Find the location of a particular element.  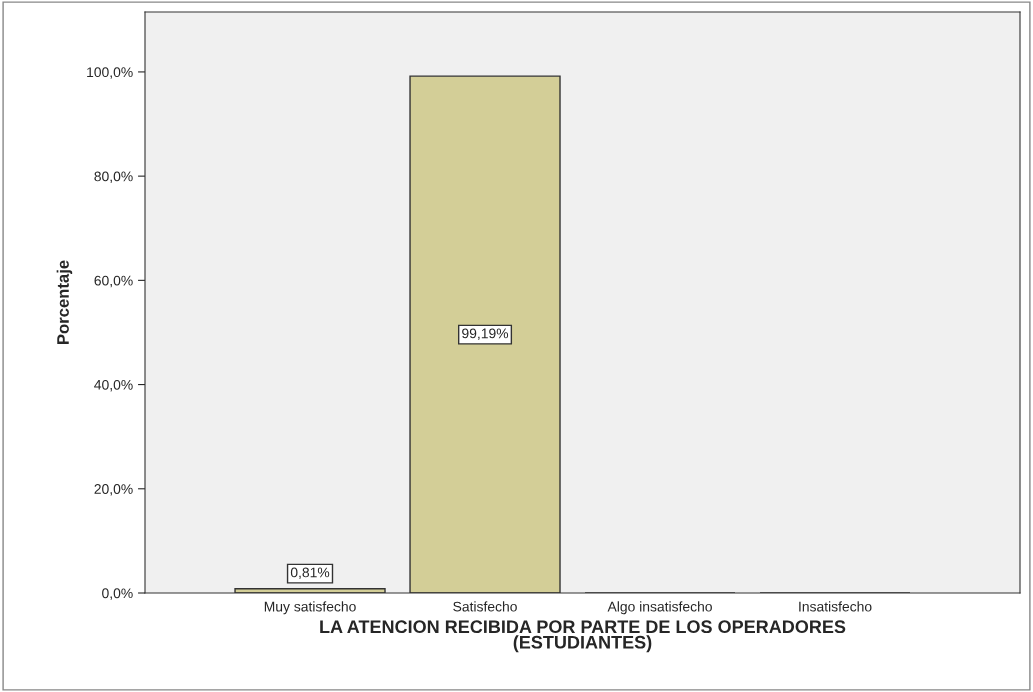

y-tick-label: 80,0% is located at coordinates (113, 177).